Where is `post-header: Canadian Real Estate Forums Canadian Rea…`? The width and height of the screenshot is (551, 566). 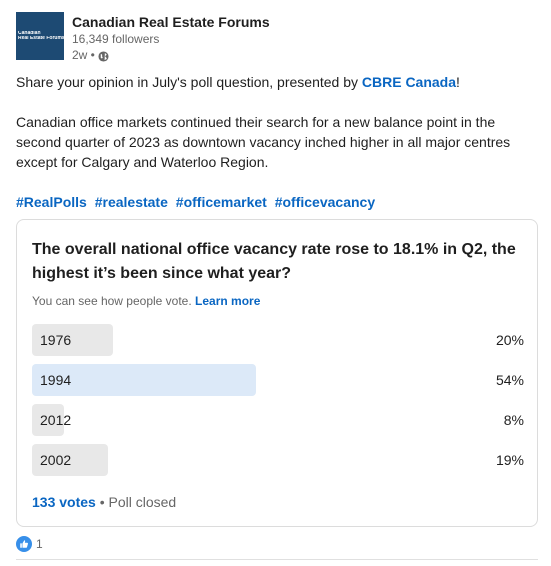 post-header: Canadian Real Estate Forums Canadian Rea… is located at coordinates (143, 37).